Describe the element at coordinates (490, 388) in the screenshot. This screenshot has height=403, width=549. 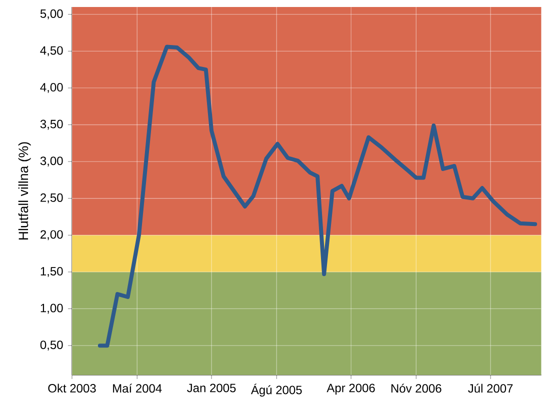
I see `x-tick-label: Júl 2007` at that location.